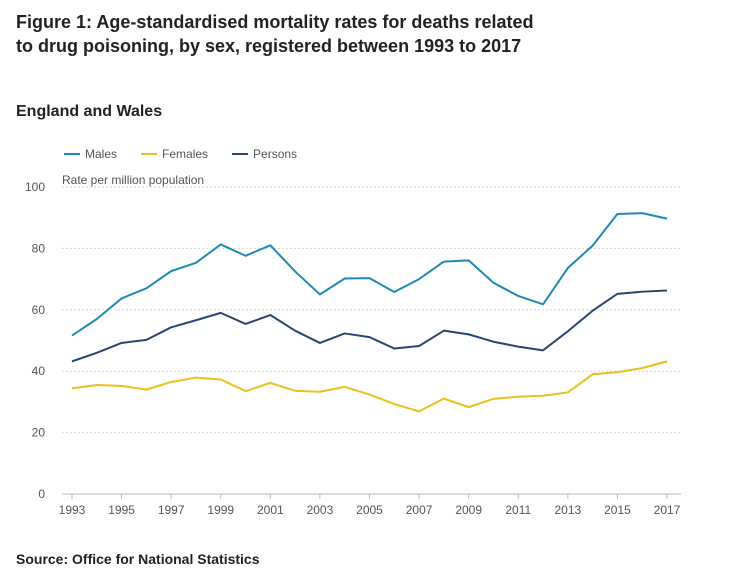  Describe the element at coordinates (138, 559) in the screenshot. I see `source-note: Source: Office for National Statistics` at that location.